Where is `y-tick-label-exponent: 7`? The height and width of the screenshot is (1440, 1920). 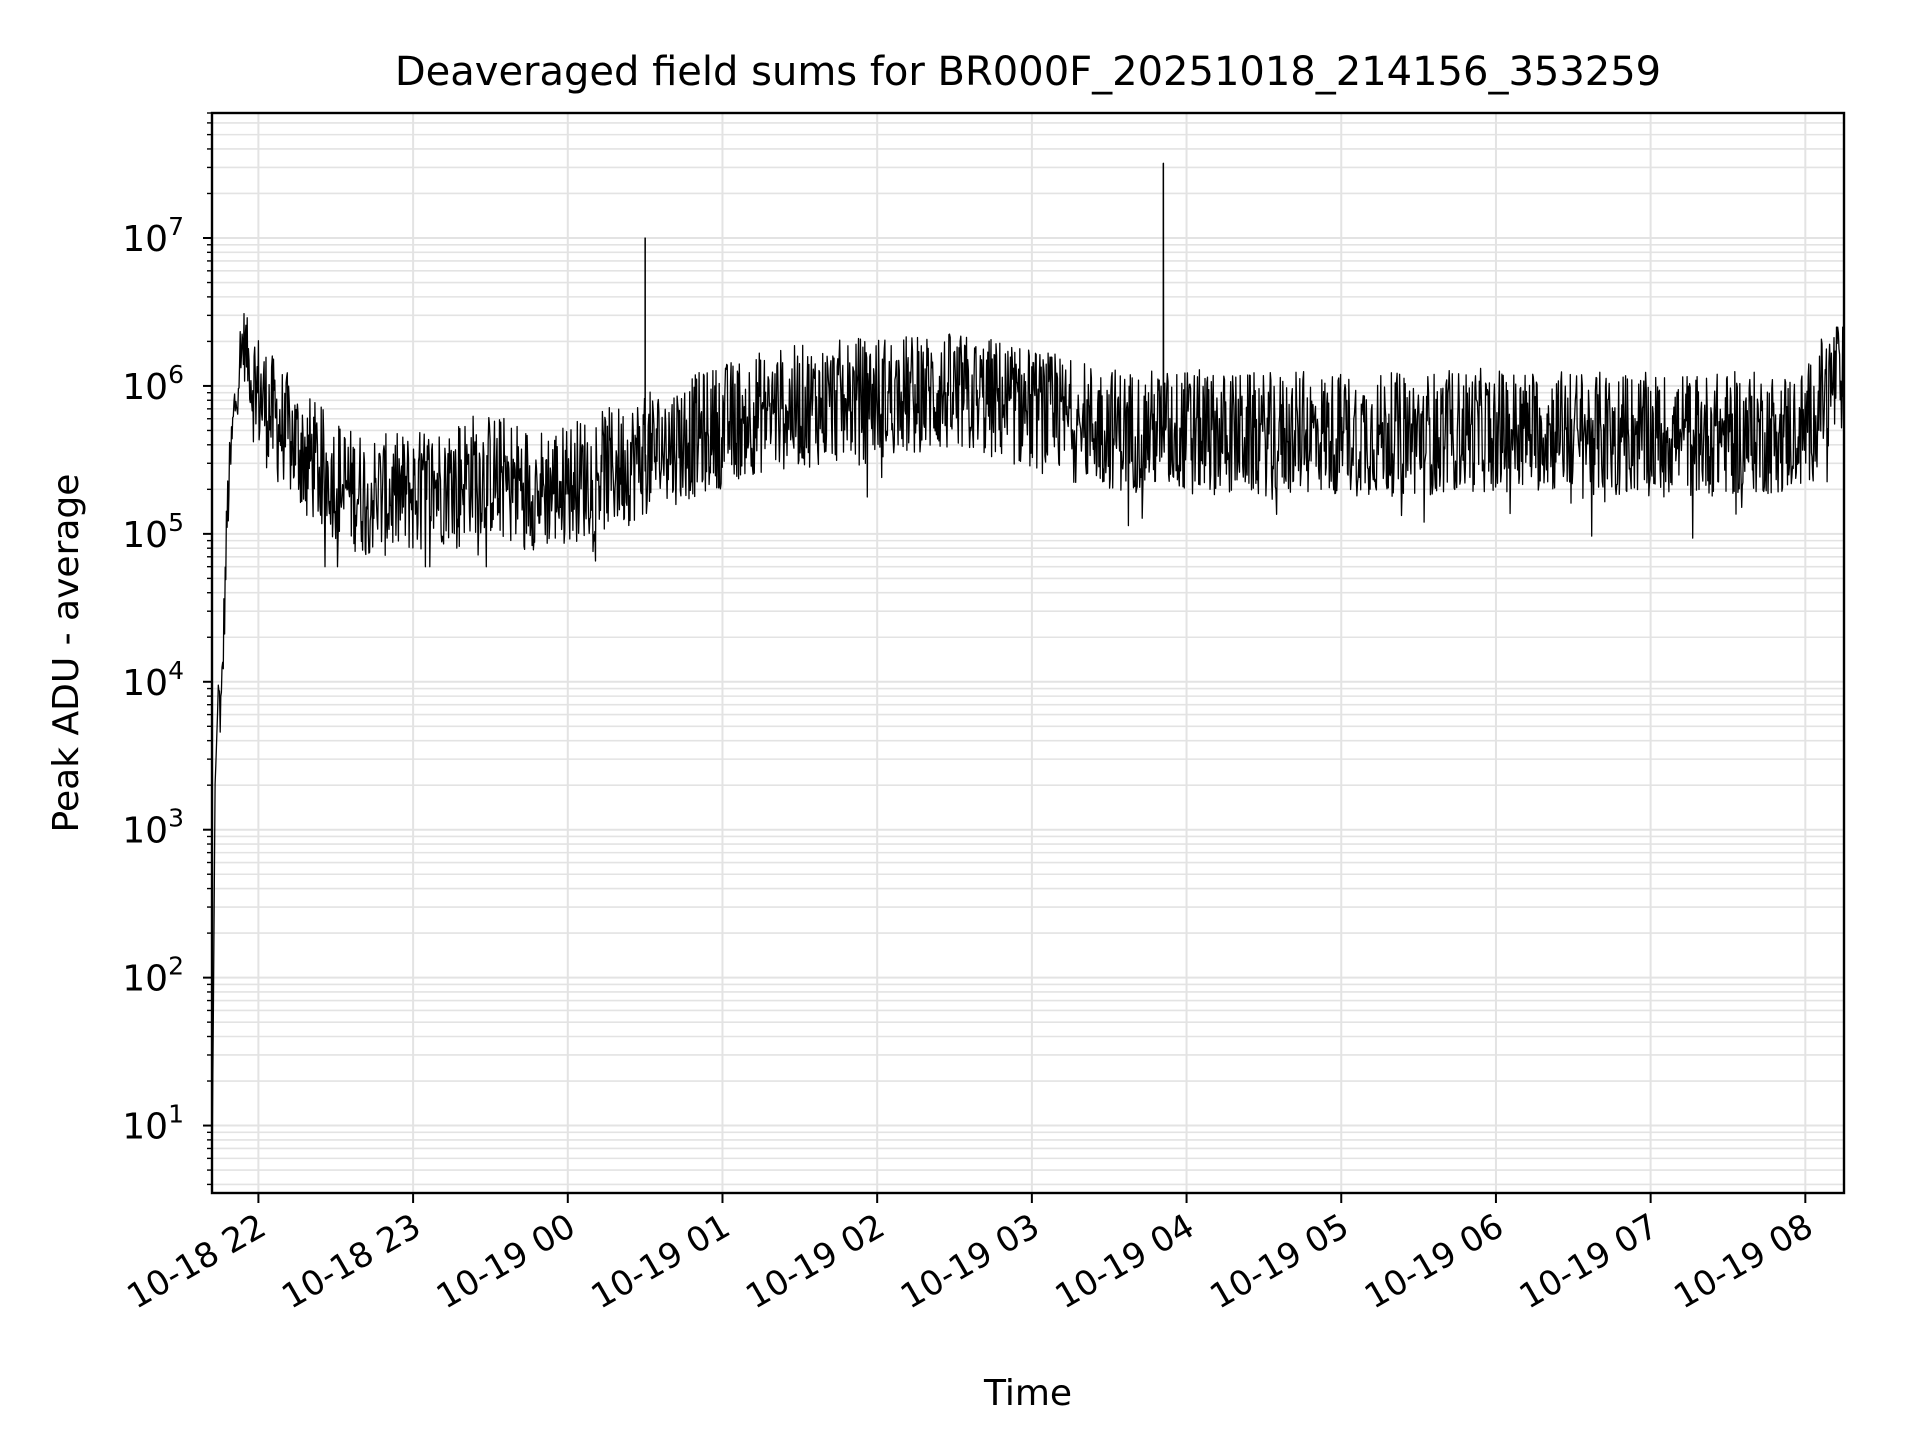 y-tick-label-exponent: 7 is located at coordinates (176, 226).